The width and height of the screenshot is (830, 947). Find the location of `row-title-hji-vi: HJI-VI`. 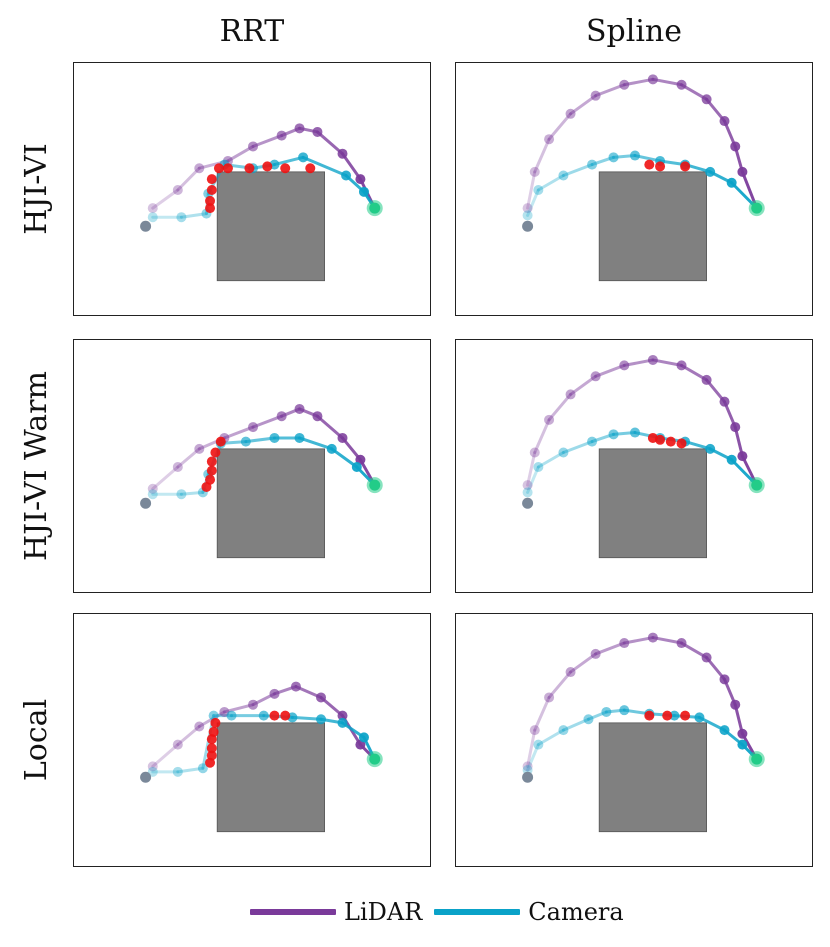

row-title-hji-vi: HJI-VI is located at coordinates (36, 189).